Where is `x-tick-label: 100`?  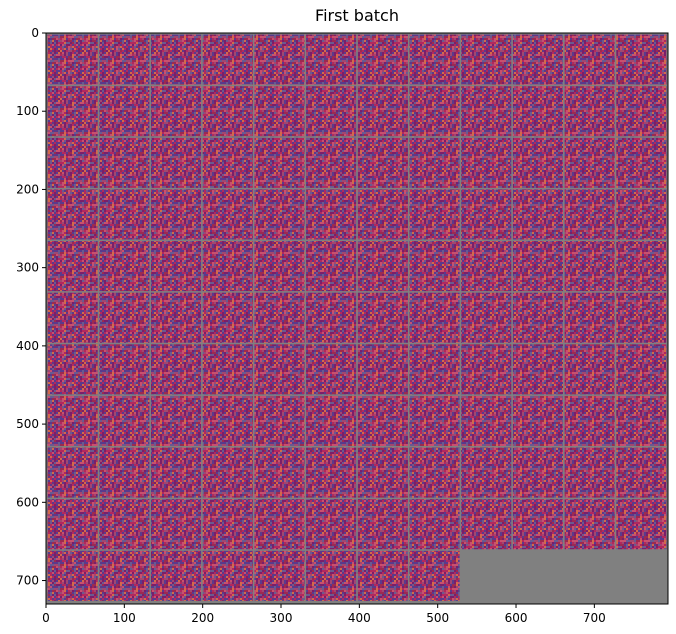 x-tick-label: 100 is located at coordinates (124, 618).